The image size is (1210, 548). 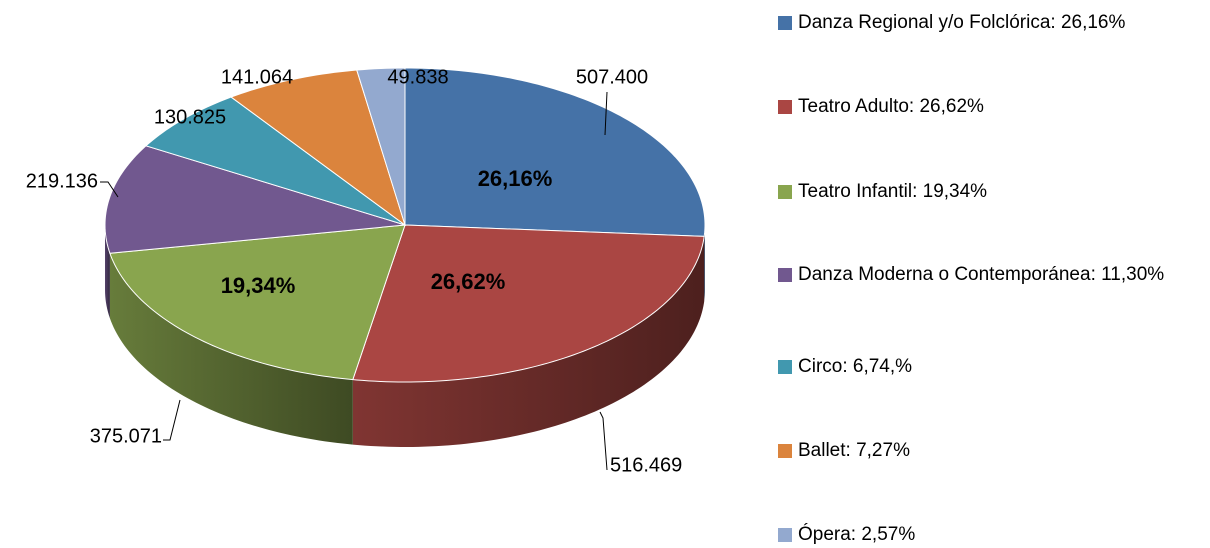 I want to click on legend-label: Ballet: 7,27%, so click(x=854, y=450).